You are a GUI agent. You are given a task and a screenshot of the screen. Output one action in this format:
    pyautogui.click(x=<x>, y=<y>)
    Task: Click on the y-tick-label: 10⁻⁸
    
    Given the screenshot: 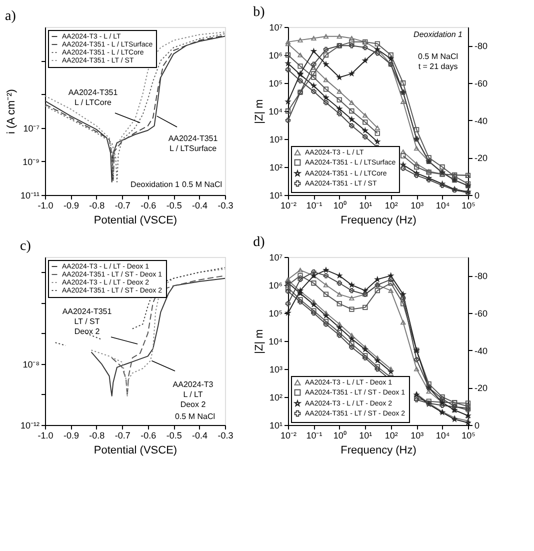 What is the action you would take?
    pyautogui.click(x=31, y=364)
    